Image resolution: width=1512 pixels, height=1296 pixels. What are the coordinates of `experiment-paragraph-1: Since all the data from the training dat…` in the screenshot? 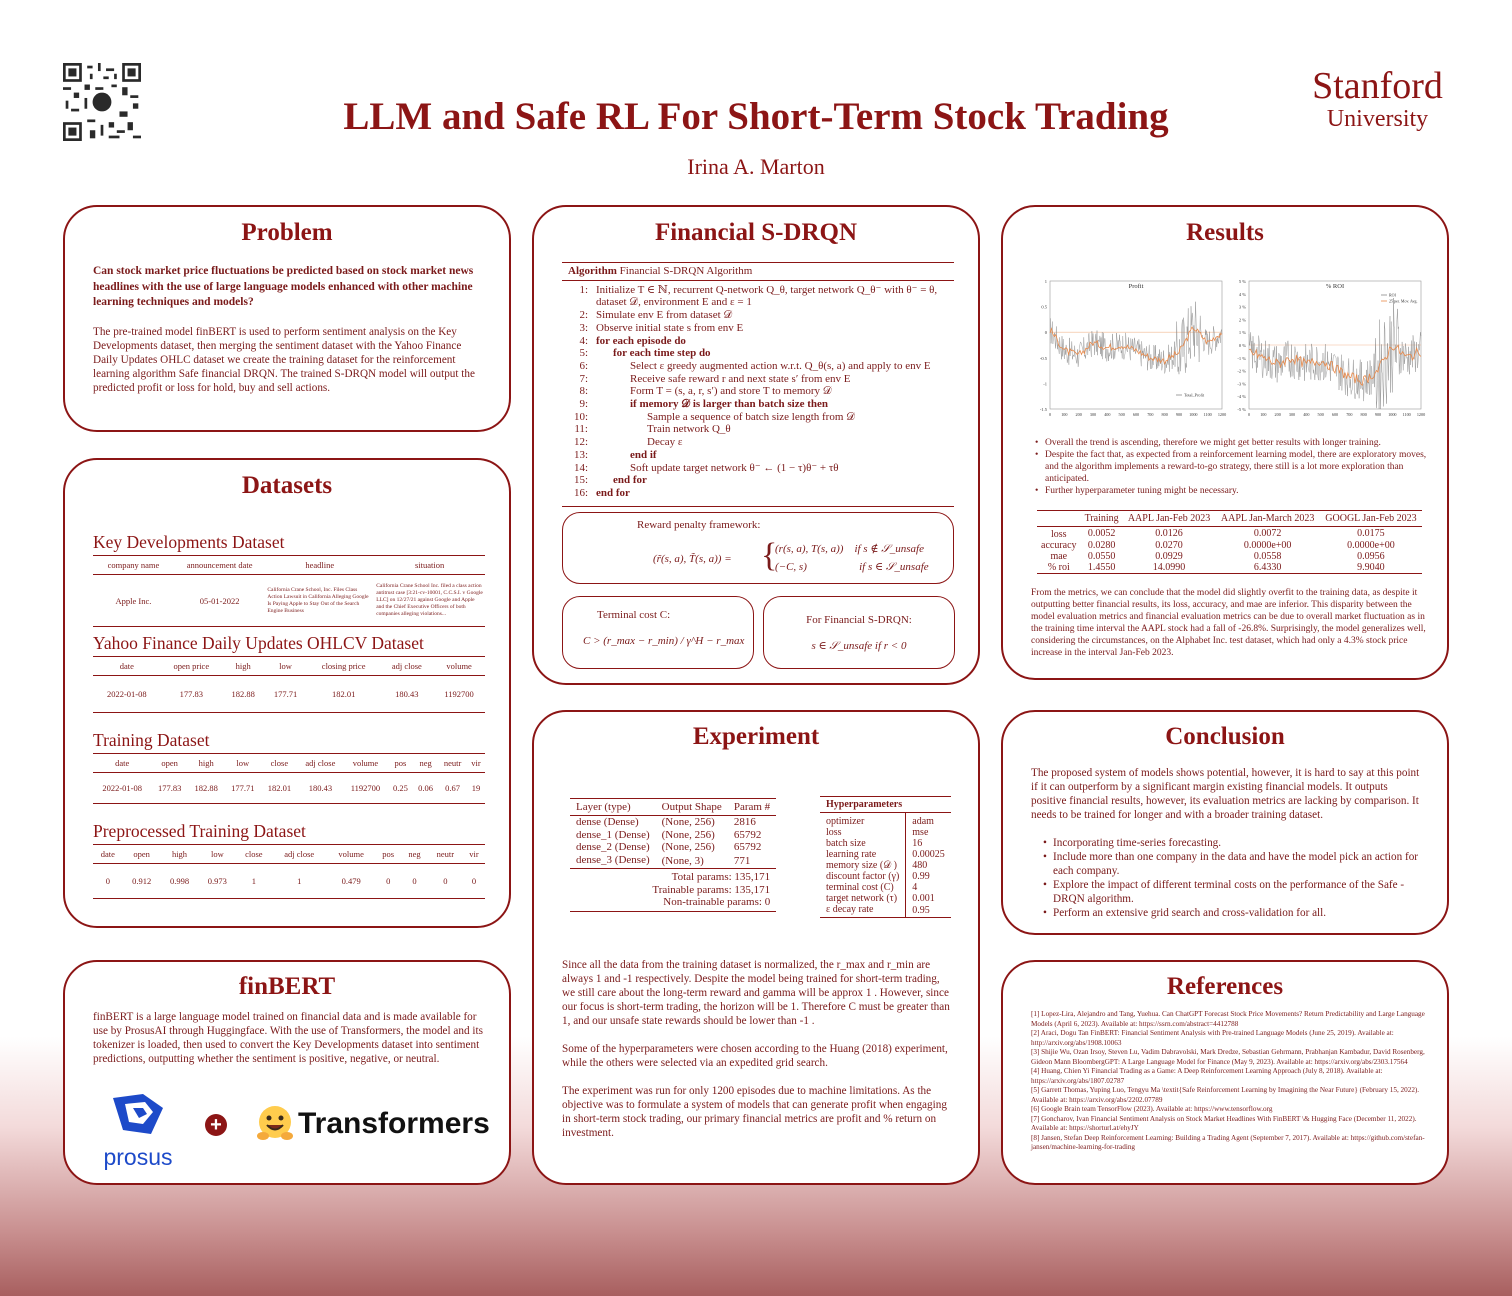 It's located at (756, 993).